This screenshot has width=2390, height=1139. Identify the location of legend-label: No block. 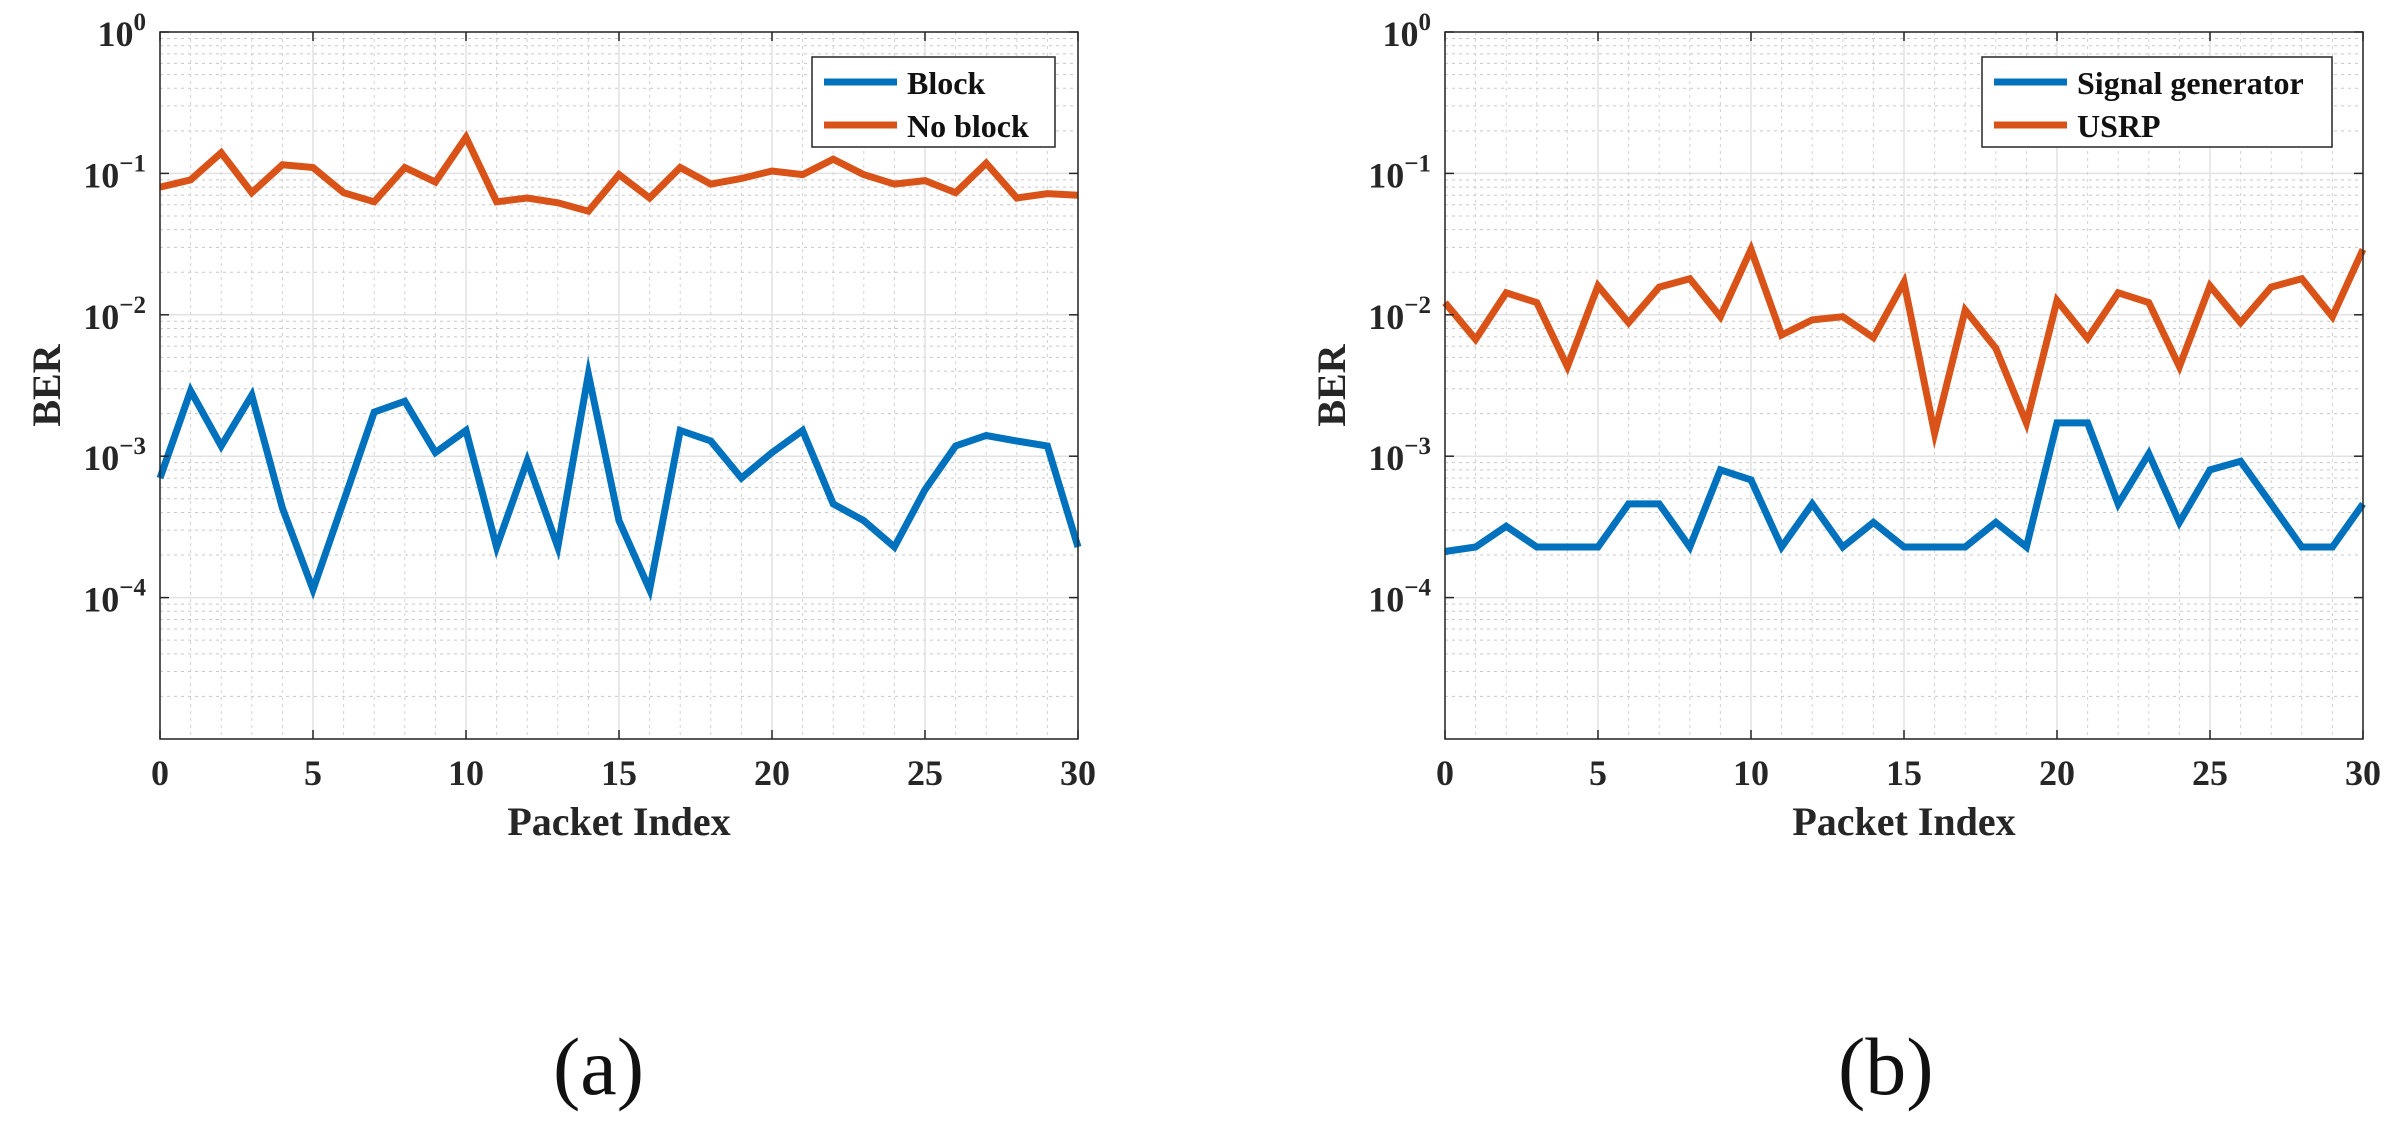
(968, 126).